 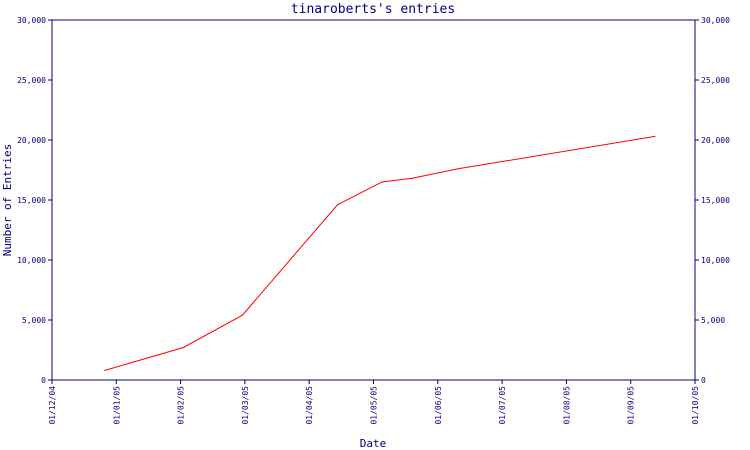 What do you see at coordinates (31, 80) in the screenshot?
I see `y-tick-label-left: 25,000` at bounding box center [31, 80].